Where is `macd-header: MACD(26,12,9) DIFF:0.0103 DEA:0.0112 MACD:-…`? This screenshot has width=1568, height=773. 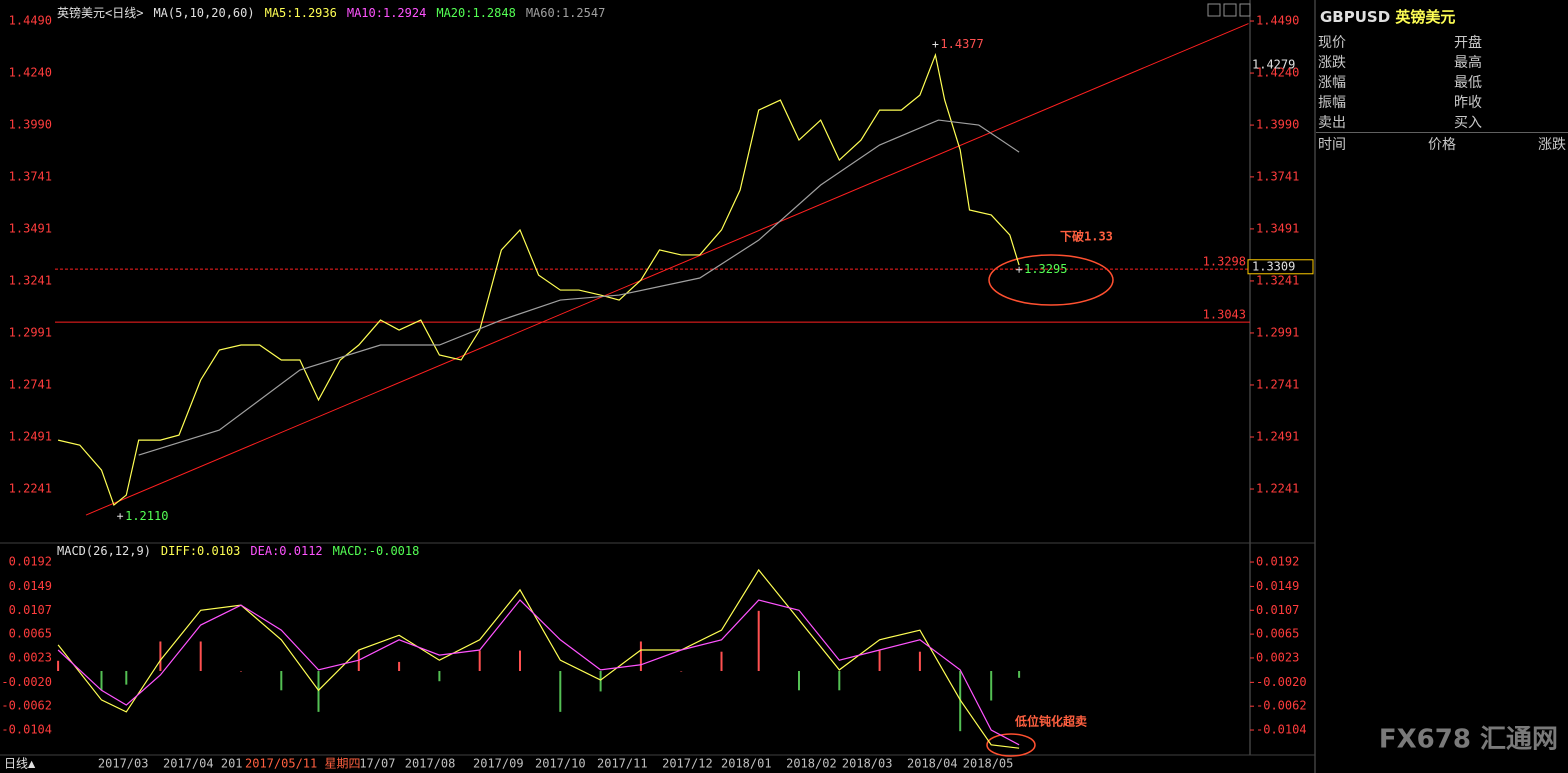
macd-header: MACD(26,12,9) DIFF:0.0103 DEA:0.0112 MACD:-… is located at coordinates (248, 551).